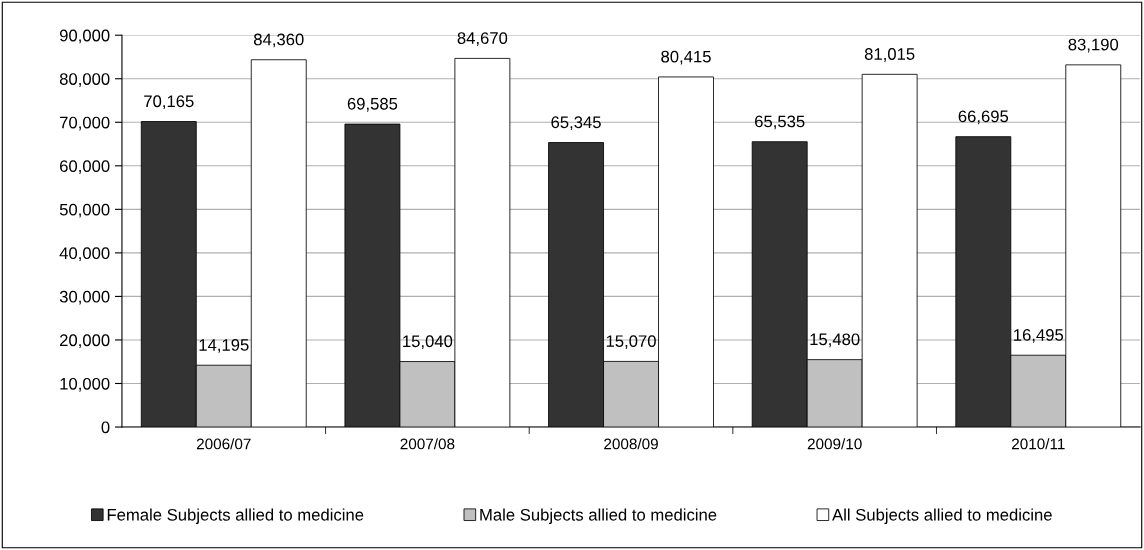  I want to click on data-label: 65,345, so click(576, 123).